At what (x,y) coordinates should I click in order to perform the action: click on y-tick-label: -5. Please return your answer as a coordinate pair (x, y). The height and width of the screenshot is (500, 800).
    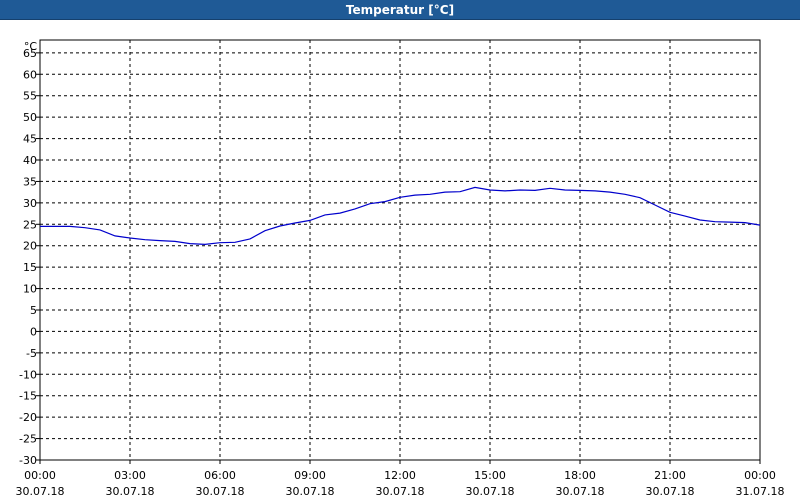
    Looking at the image, I should click on (31, 353).